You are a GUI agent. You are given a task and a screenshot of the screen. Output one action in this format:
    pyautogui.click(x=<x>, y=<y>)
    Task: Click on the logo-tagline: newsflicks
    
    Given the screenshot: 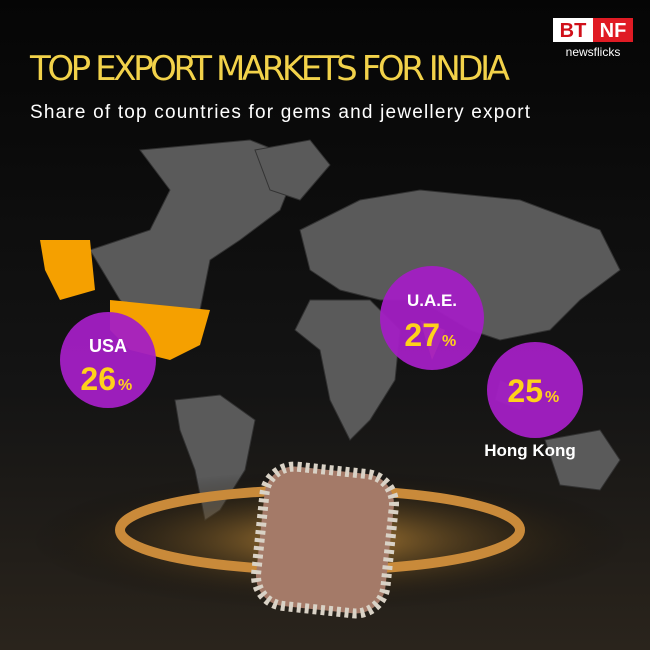 What is the action you would take?
    pyautogui.click(x=593, y=52)
    